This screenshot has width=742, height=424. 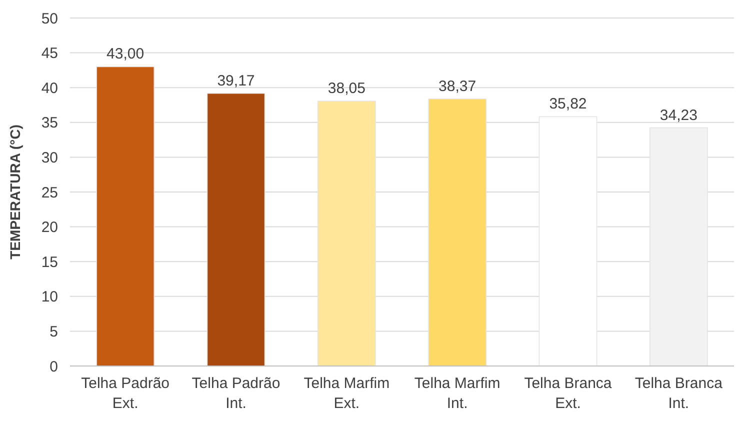 What do you see at coordinates (457, 86) in the screenshot?
I see `data-label: 38,37` at bounding box center [457, 86].